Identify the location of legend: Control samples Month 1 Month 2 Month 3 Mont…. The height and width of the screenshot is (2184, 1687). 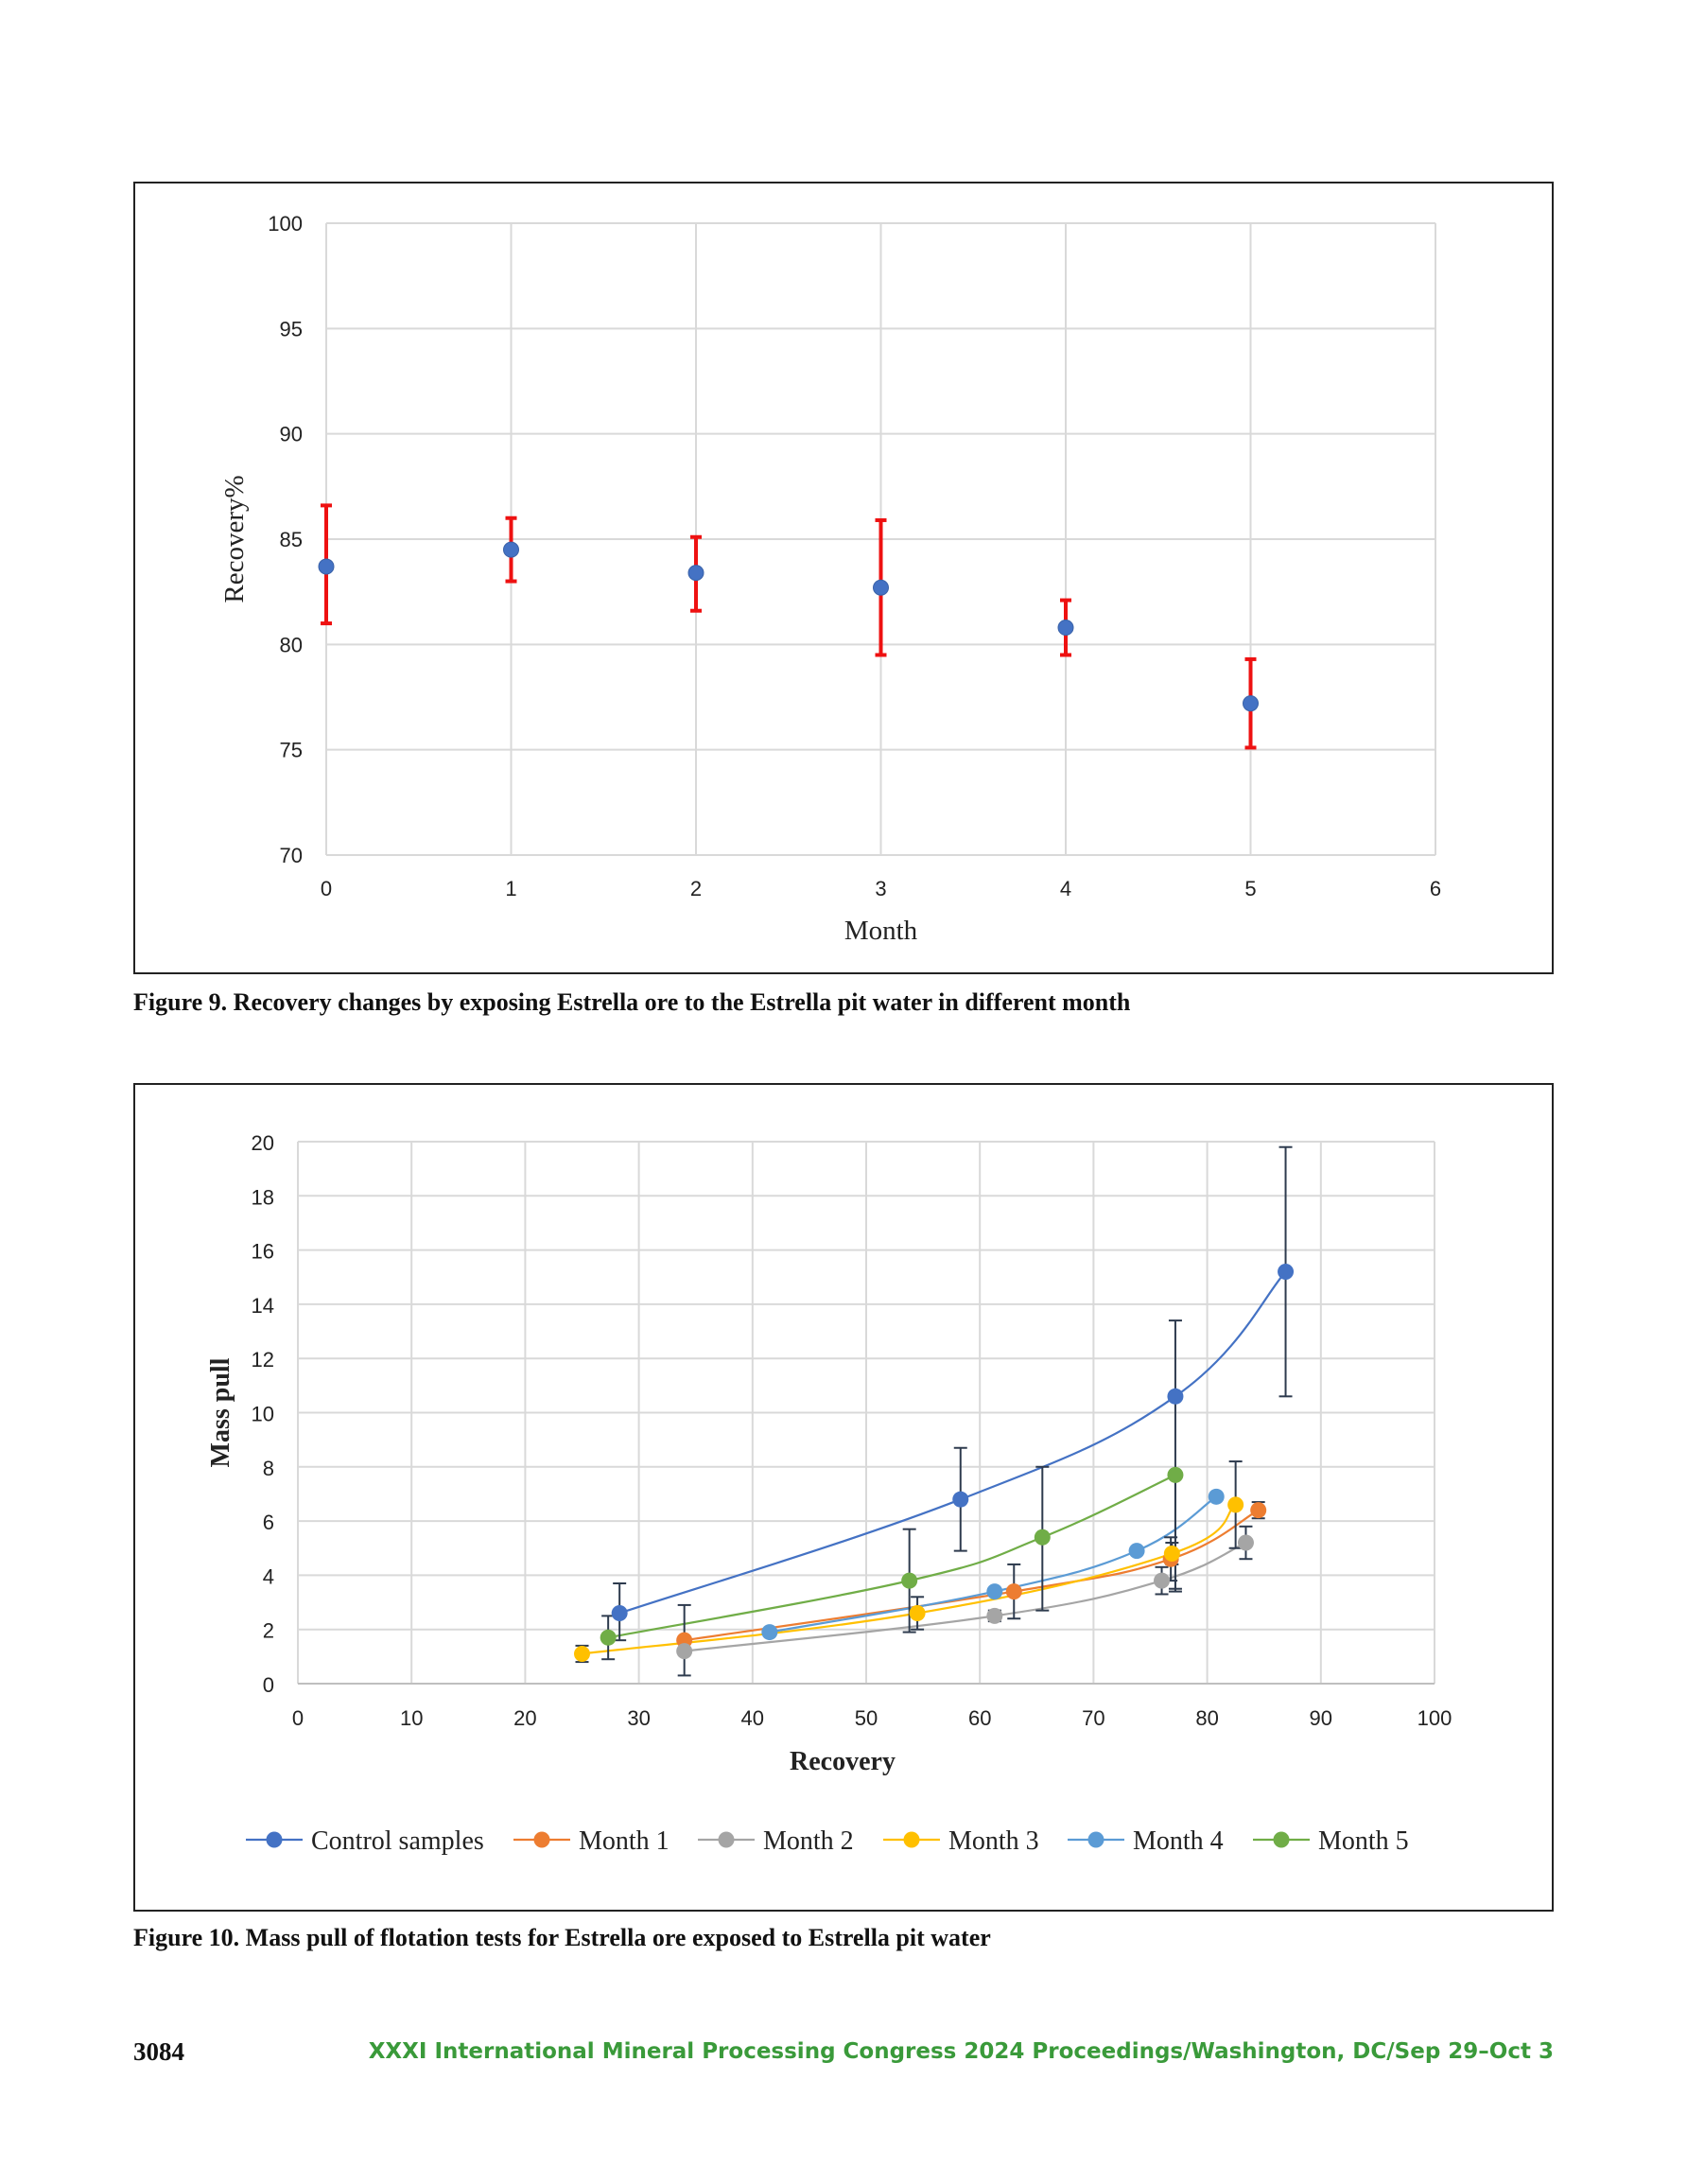
(828, 1841).